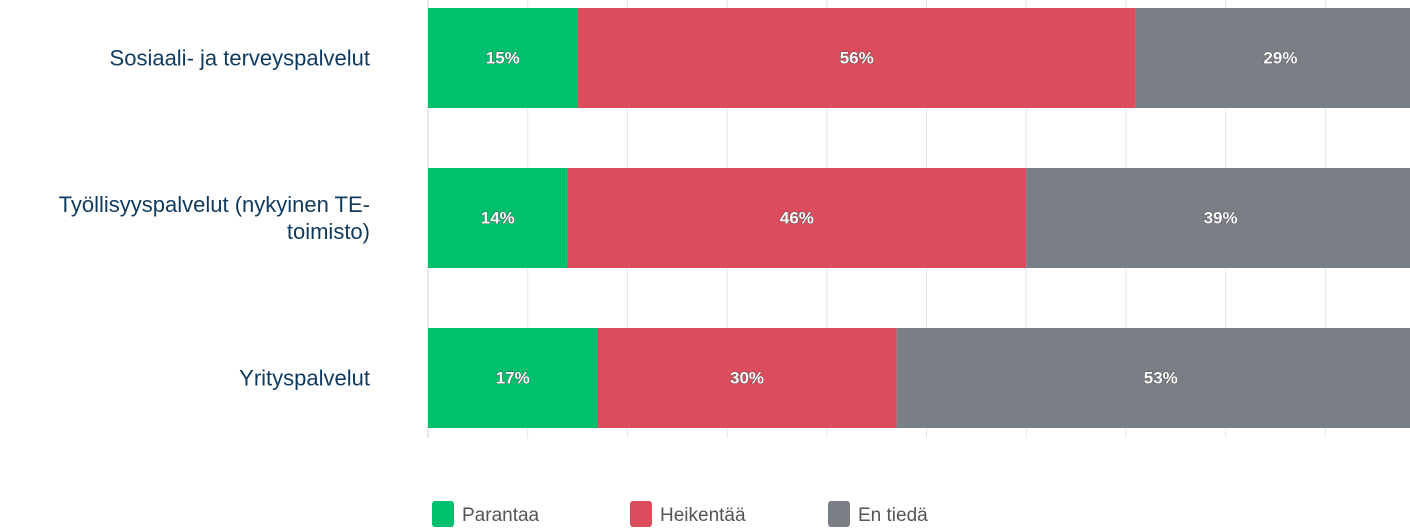  I want to click on data-label: 29%, so click(1280, 57).